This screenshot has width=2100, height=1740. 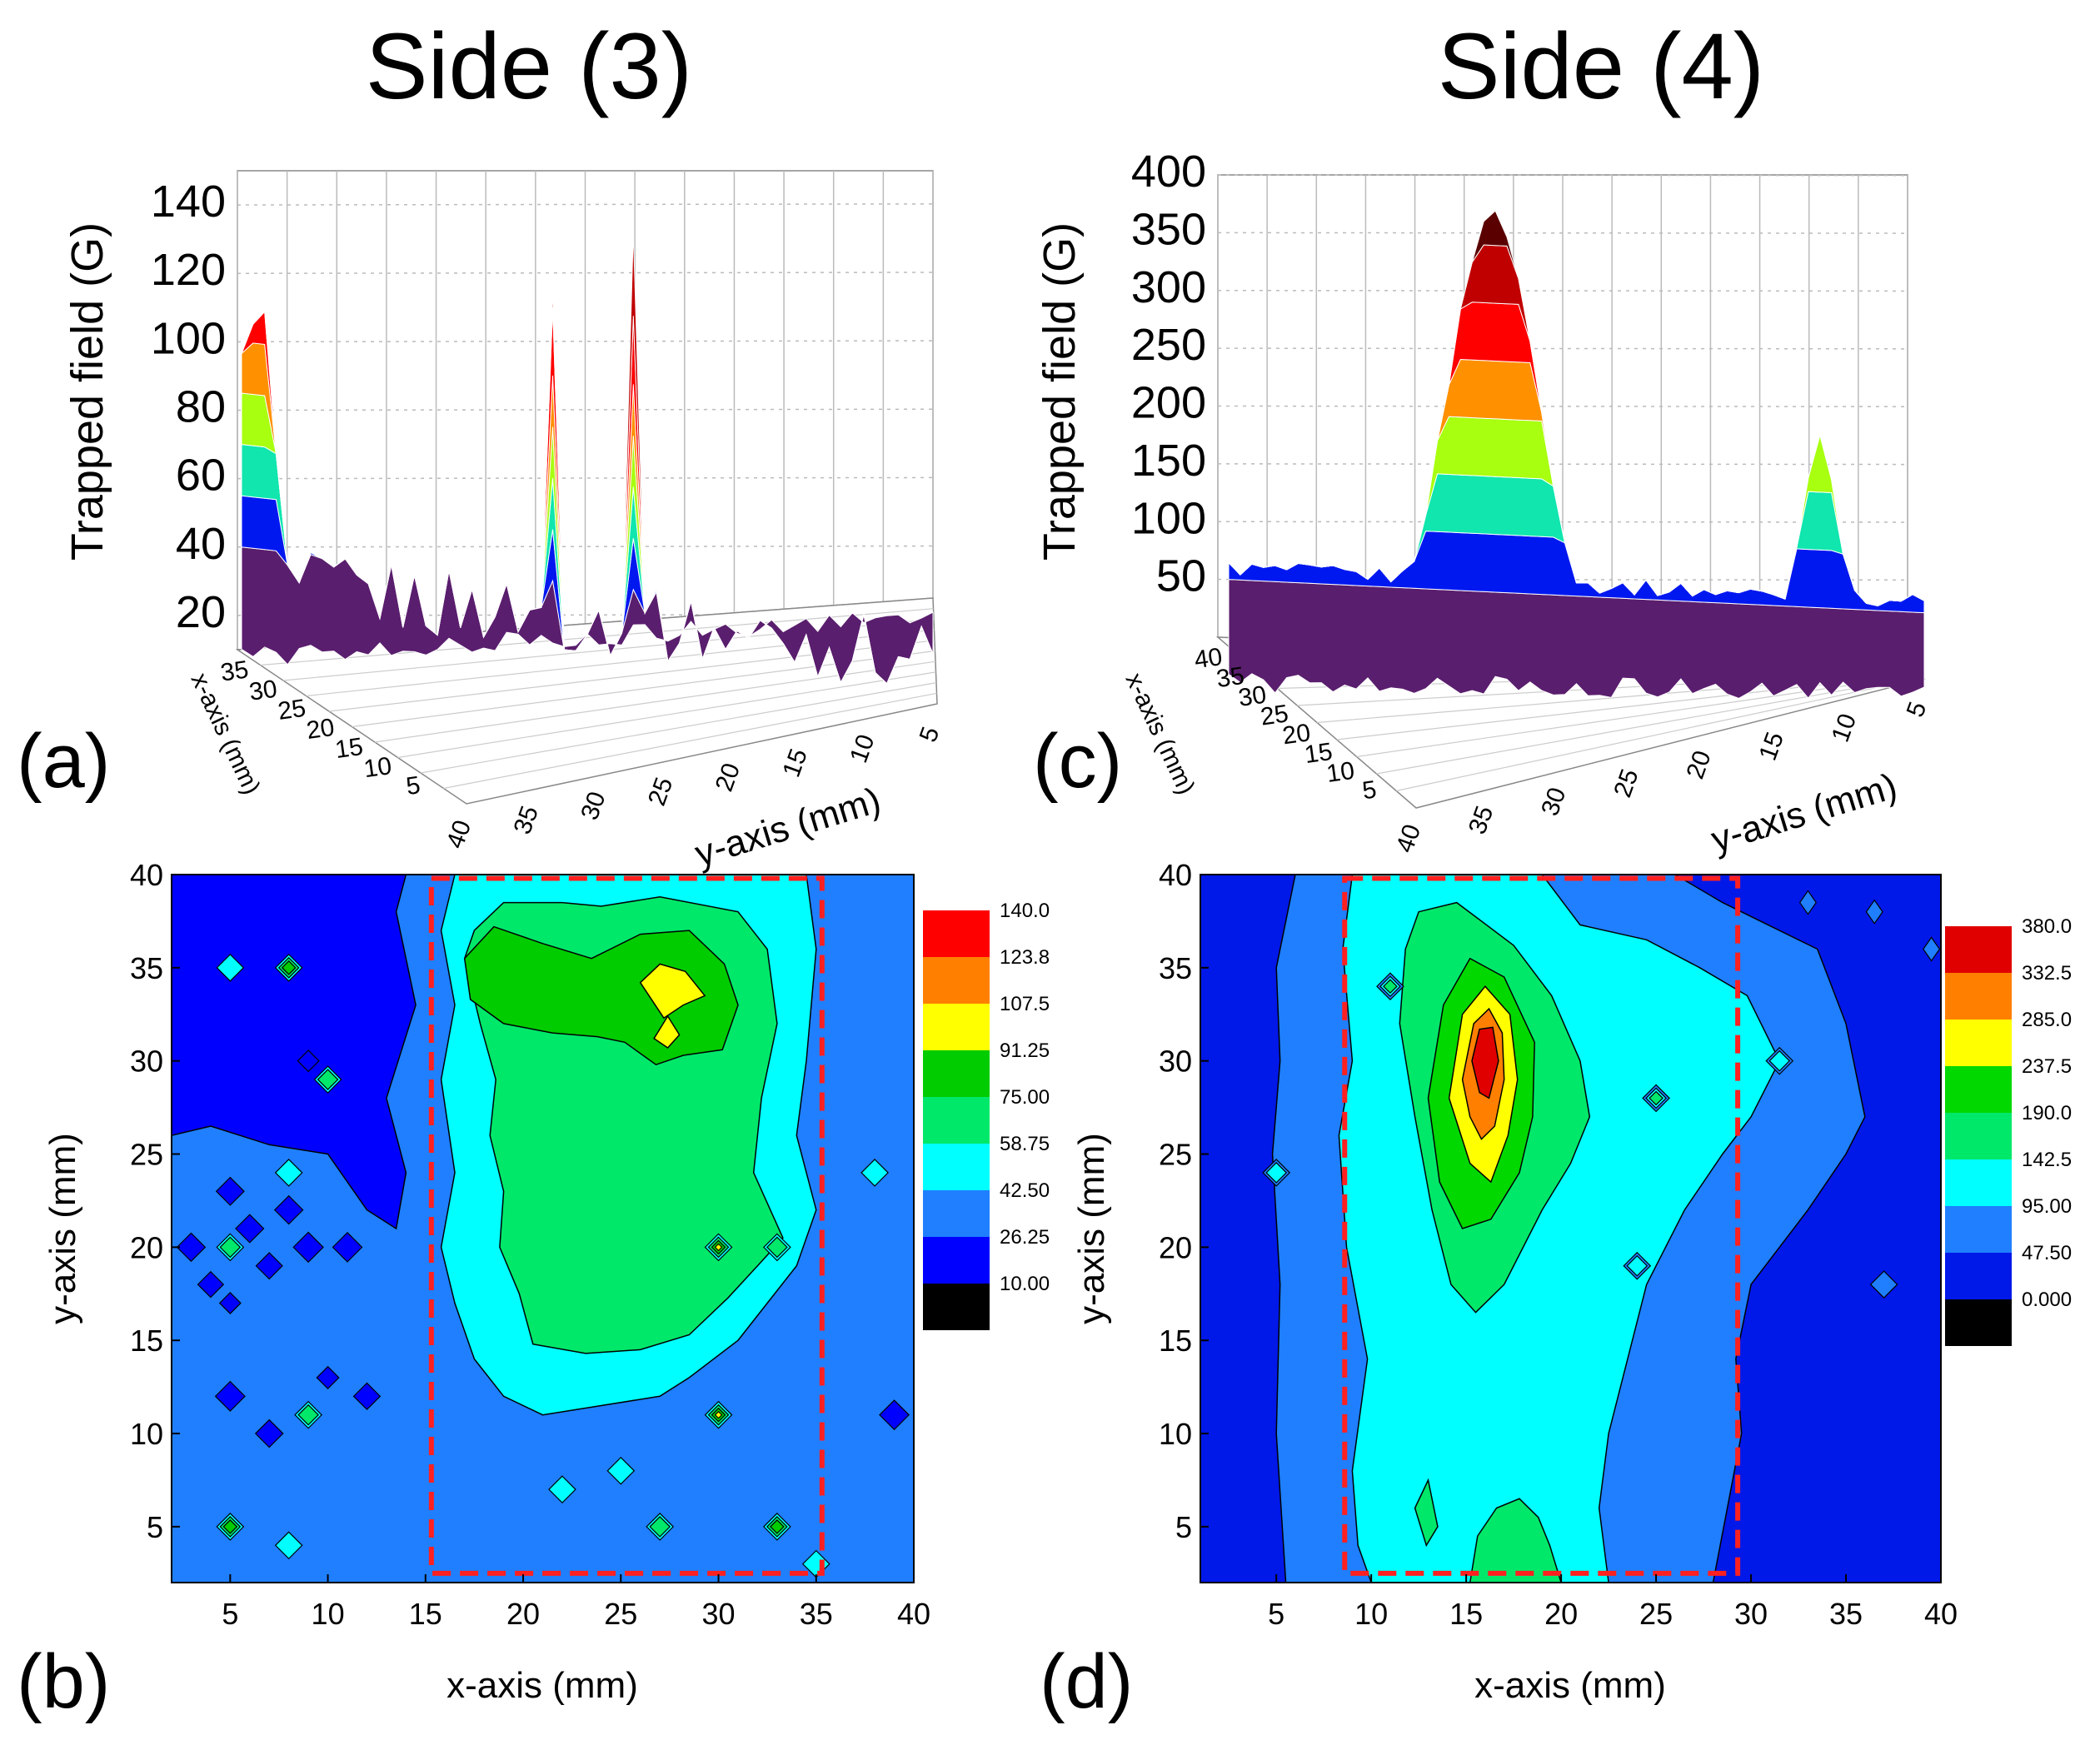 What do you see at coordinates (1698, 765) in the screenshot?
I see `c-y-tick-label: 20` at bounding box center [1698, 765].